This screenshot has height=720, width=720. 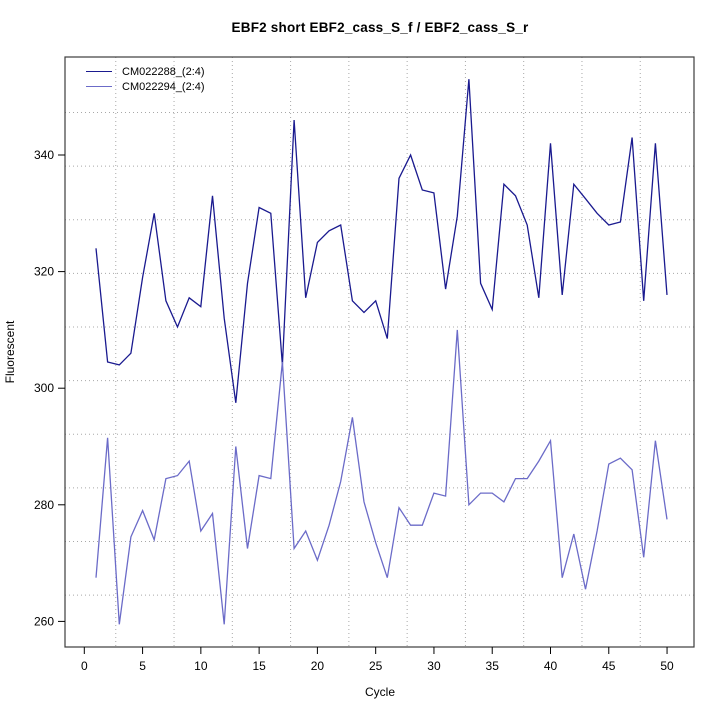 I want to click on y-axis-title: Fluorescent, so click(x=10, y=352).